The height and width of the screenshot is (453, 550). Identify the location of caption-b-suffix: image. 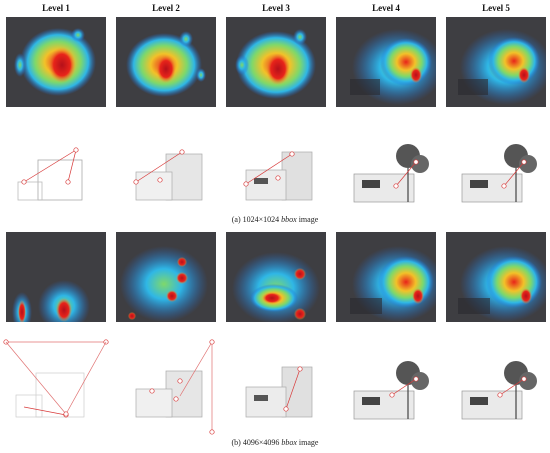
(307, 442).